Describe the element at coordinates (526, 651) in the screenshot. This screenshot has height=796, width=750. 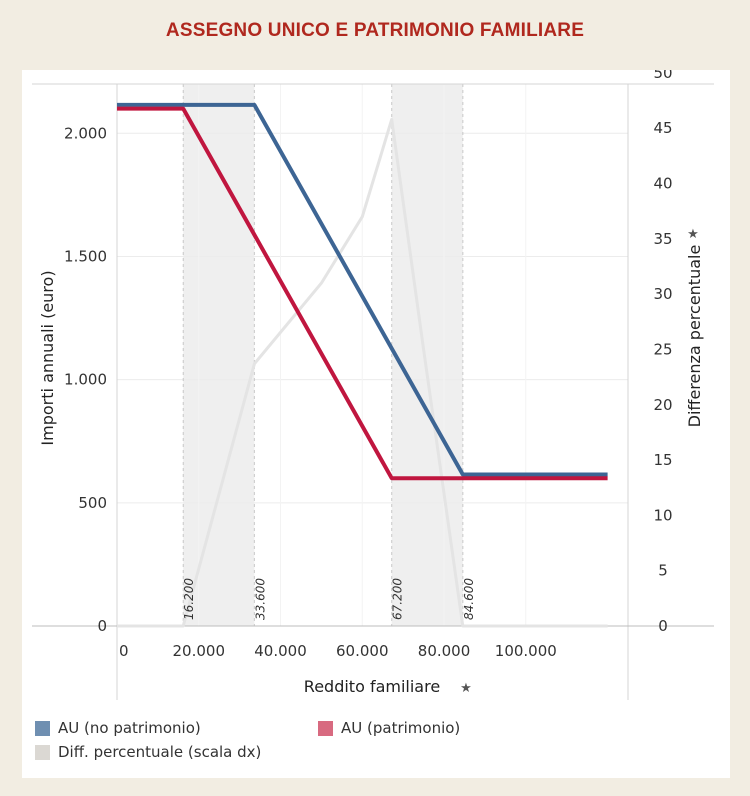
I see `x-tick-label-5: 100.000` at that location.